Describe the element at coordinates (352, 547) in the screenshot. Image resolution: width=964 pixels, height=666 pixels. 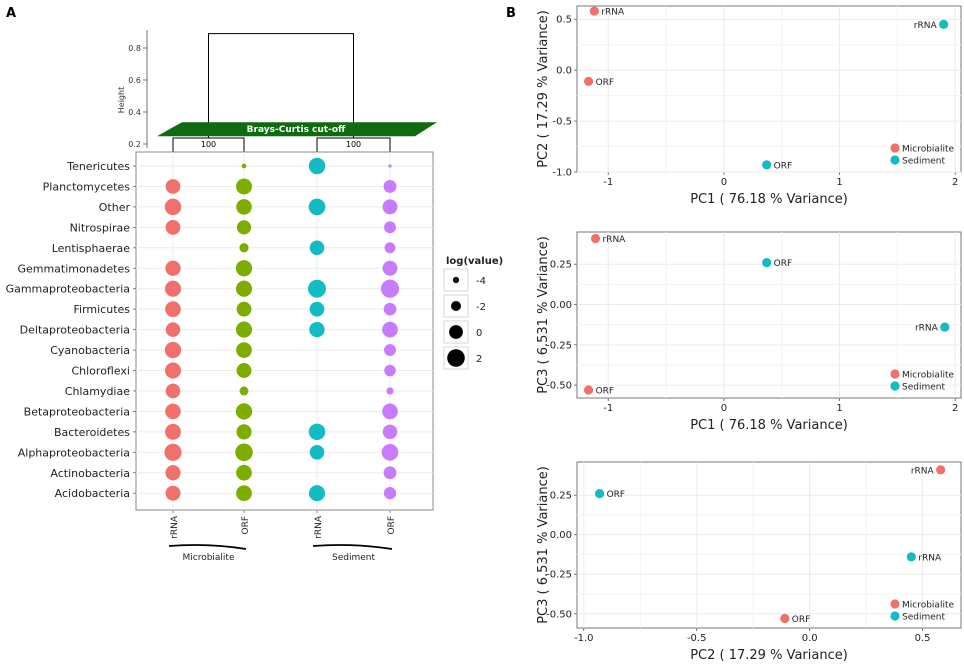
I see `dotplot-group-underline` at that location.